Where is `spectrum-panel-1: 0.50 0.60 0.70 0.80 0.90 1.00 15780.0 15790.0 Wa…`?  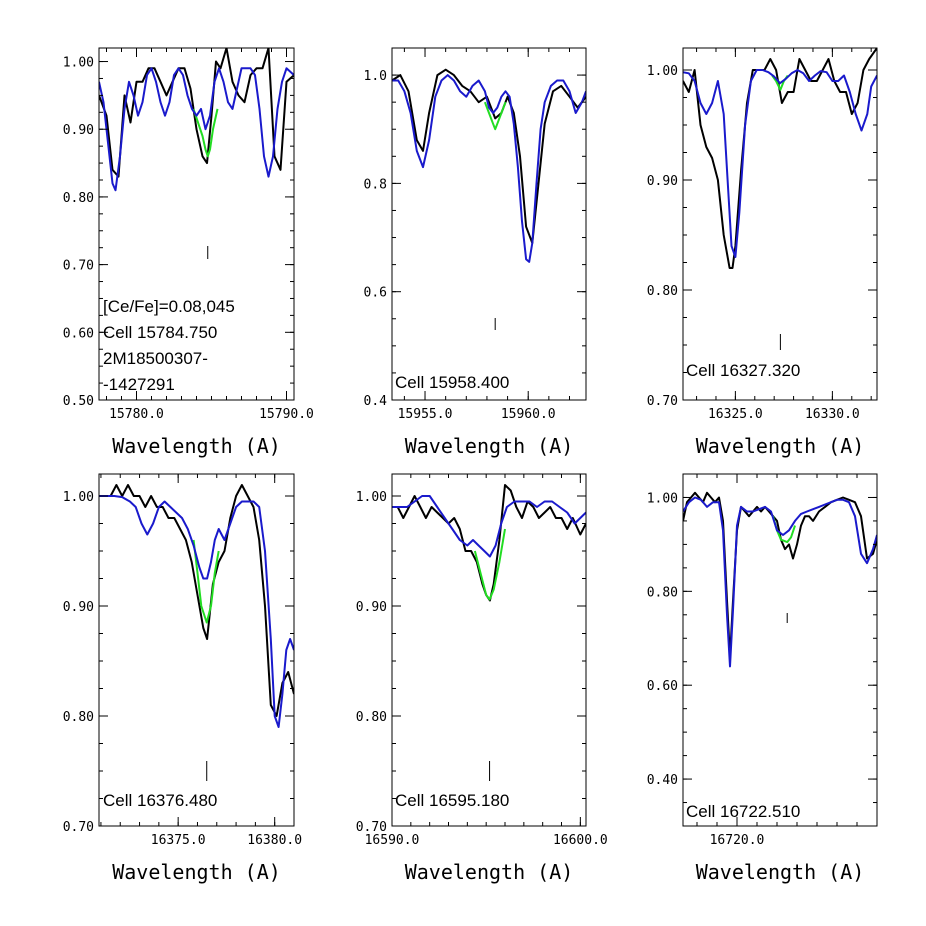
spectrum-panel-1: 0.50 0.60 0.70 0.80 0.90 1.00 15780.0 15790.0 Wa… is located at coordinates (188, 252).